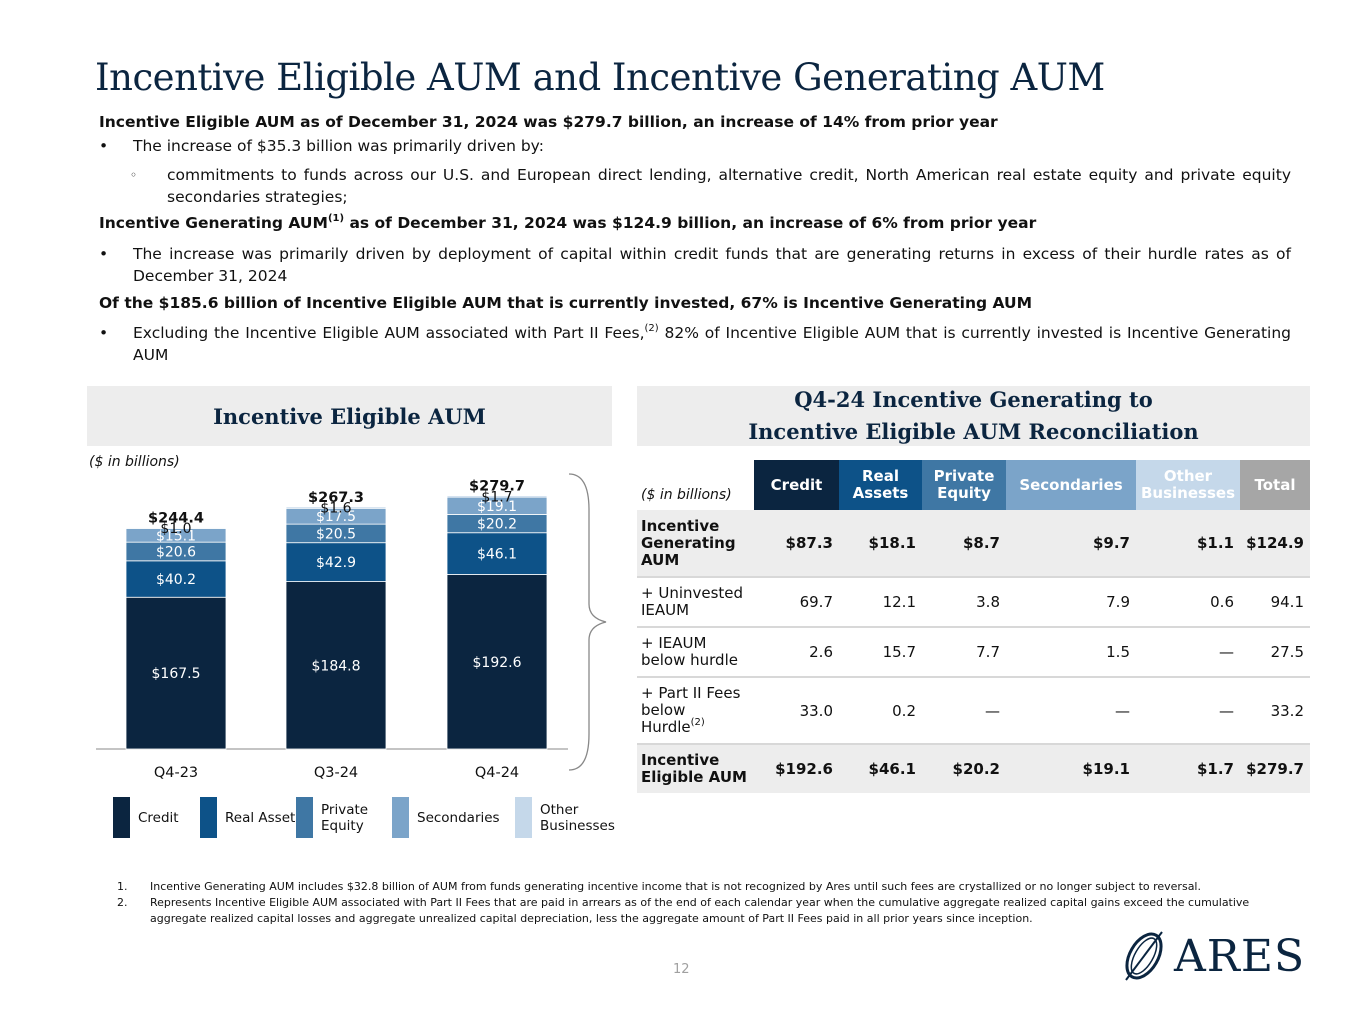 The height and width of the screenshot is (1024, 1365). I want to click on column-header: Other Businesses, so click(1188, 485).